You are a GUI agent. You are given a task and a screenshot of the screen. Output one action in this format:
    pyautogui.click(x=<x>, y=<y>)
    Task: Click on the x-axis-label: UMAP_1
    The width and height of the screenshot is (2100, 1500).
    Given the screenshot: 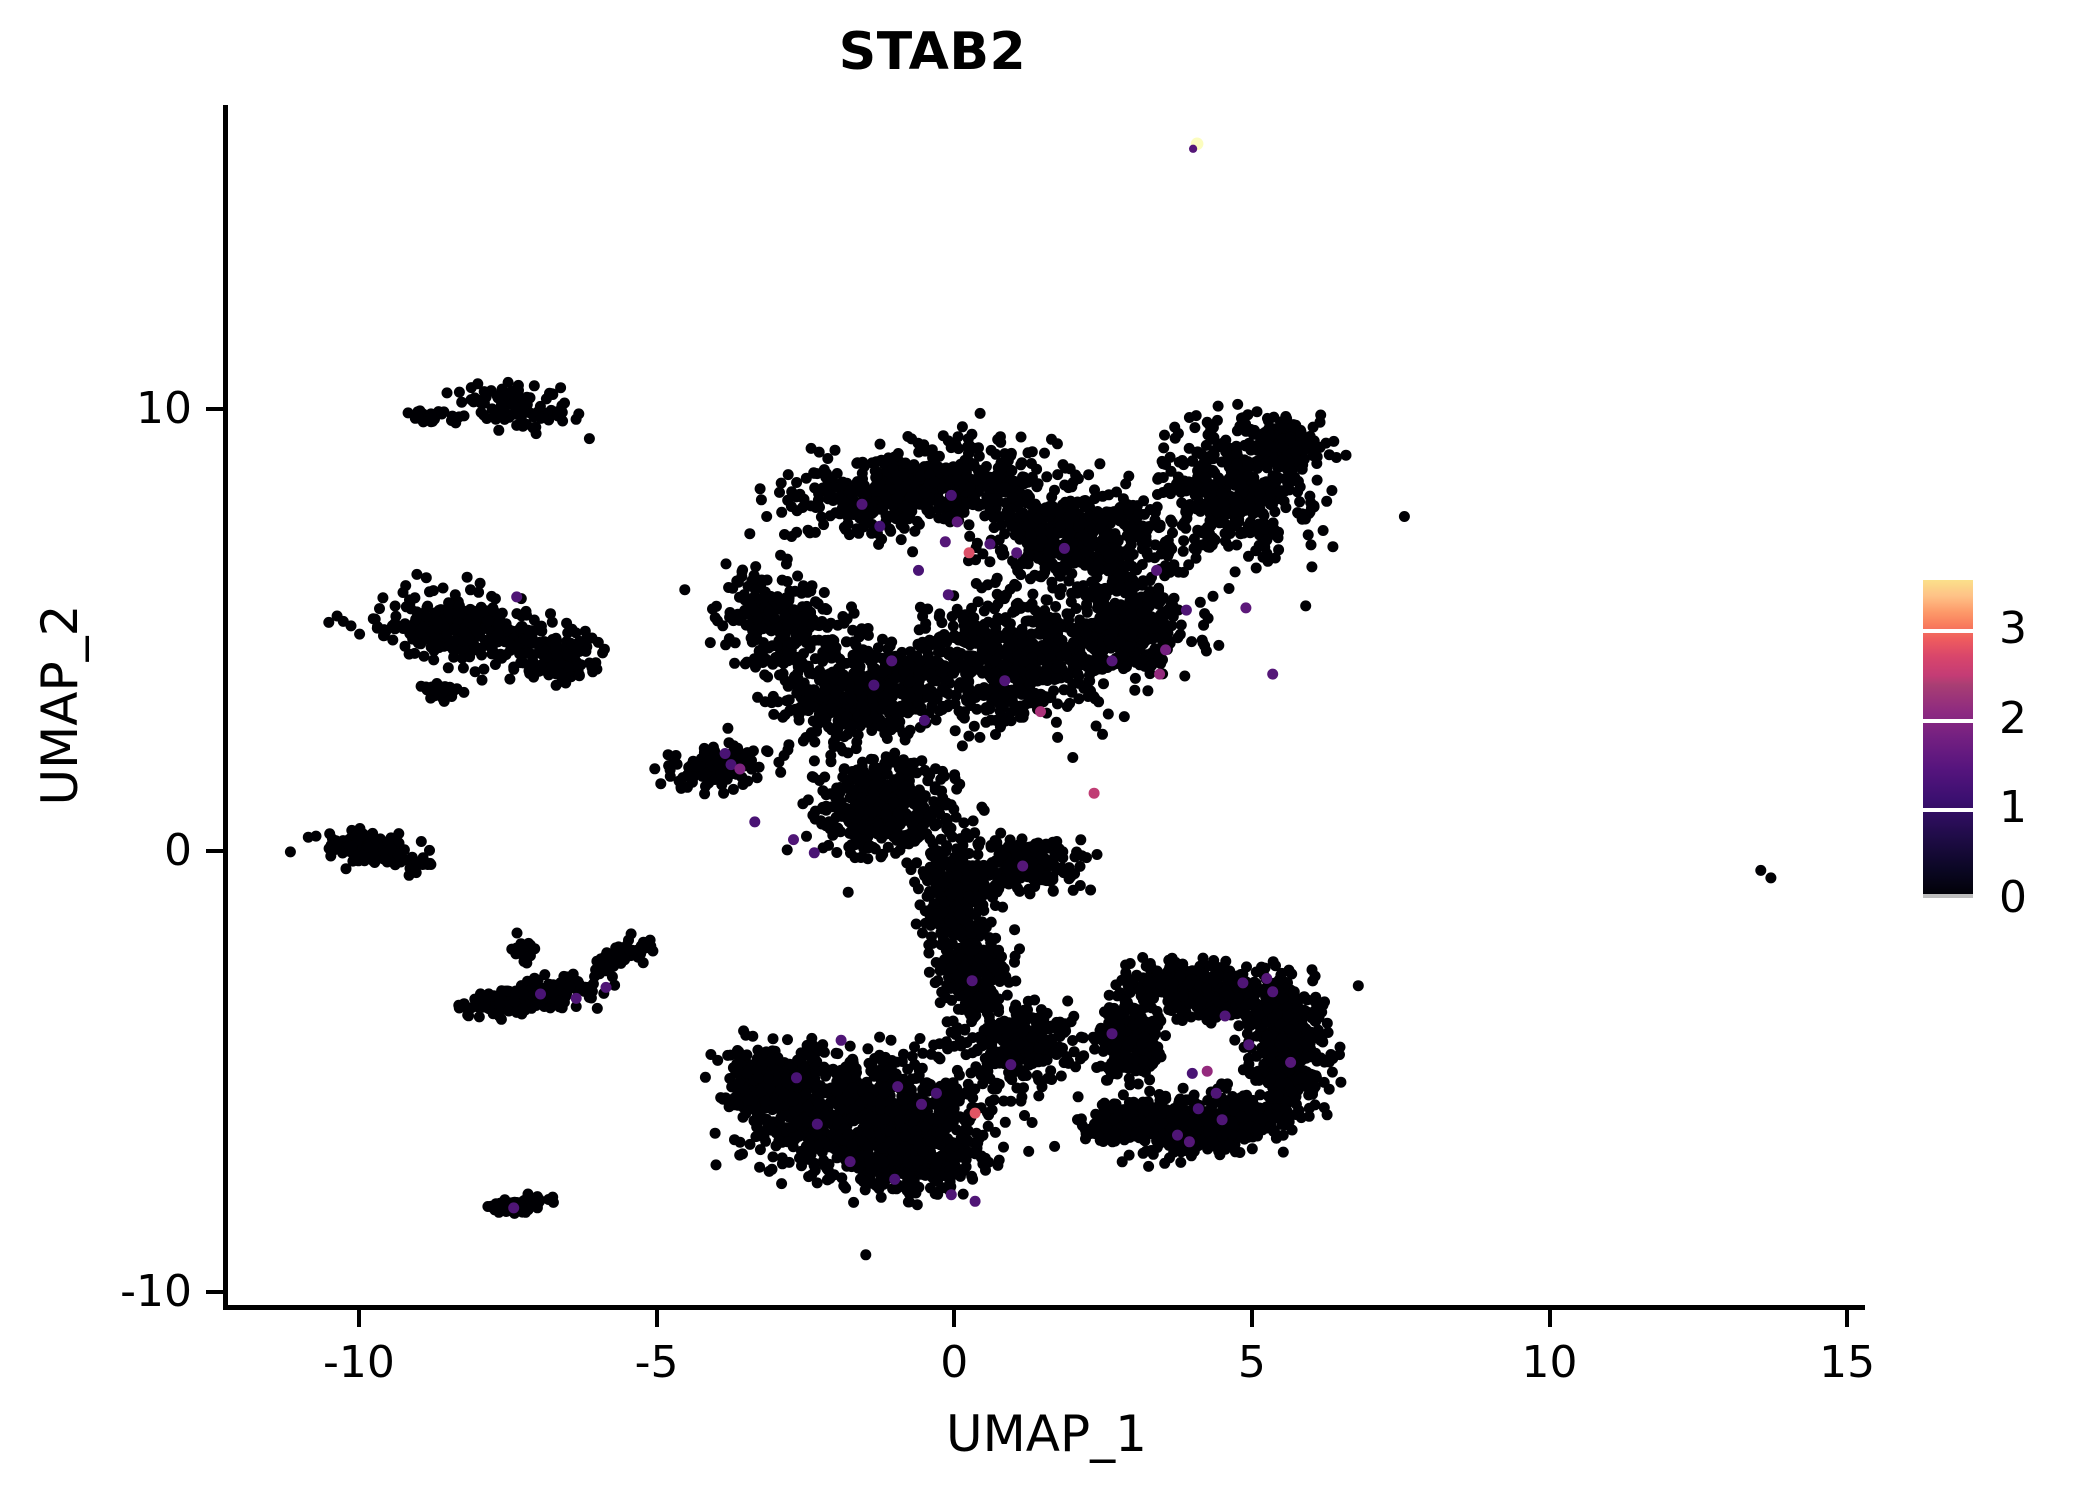 What is the action you would take?
    pyautogui.click(x=1046, y=1434)
    